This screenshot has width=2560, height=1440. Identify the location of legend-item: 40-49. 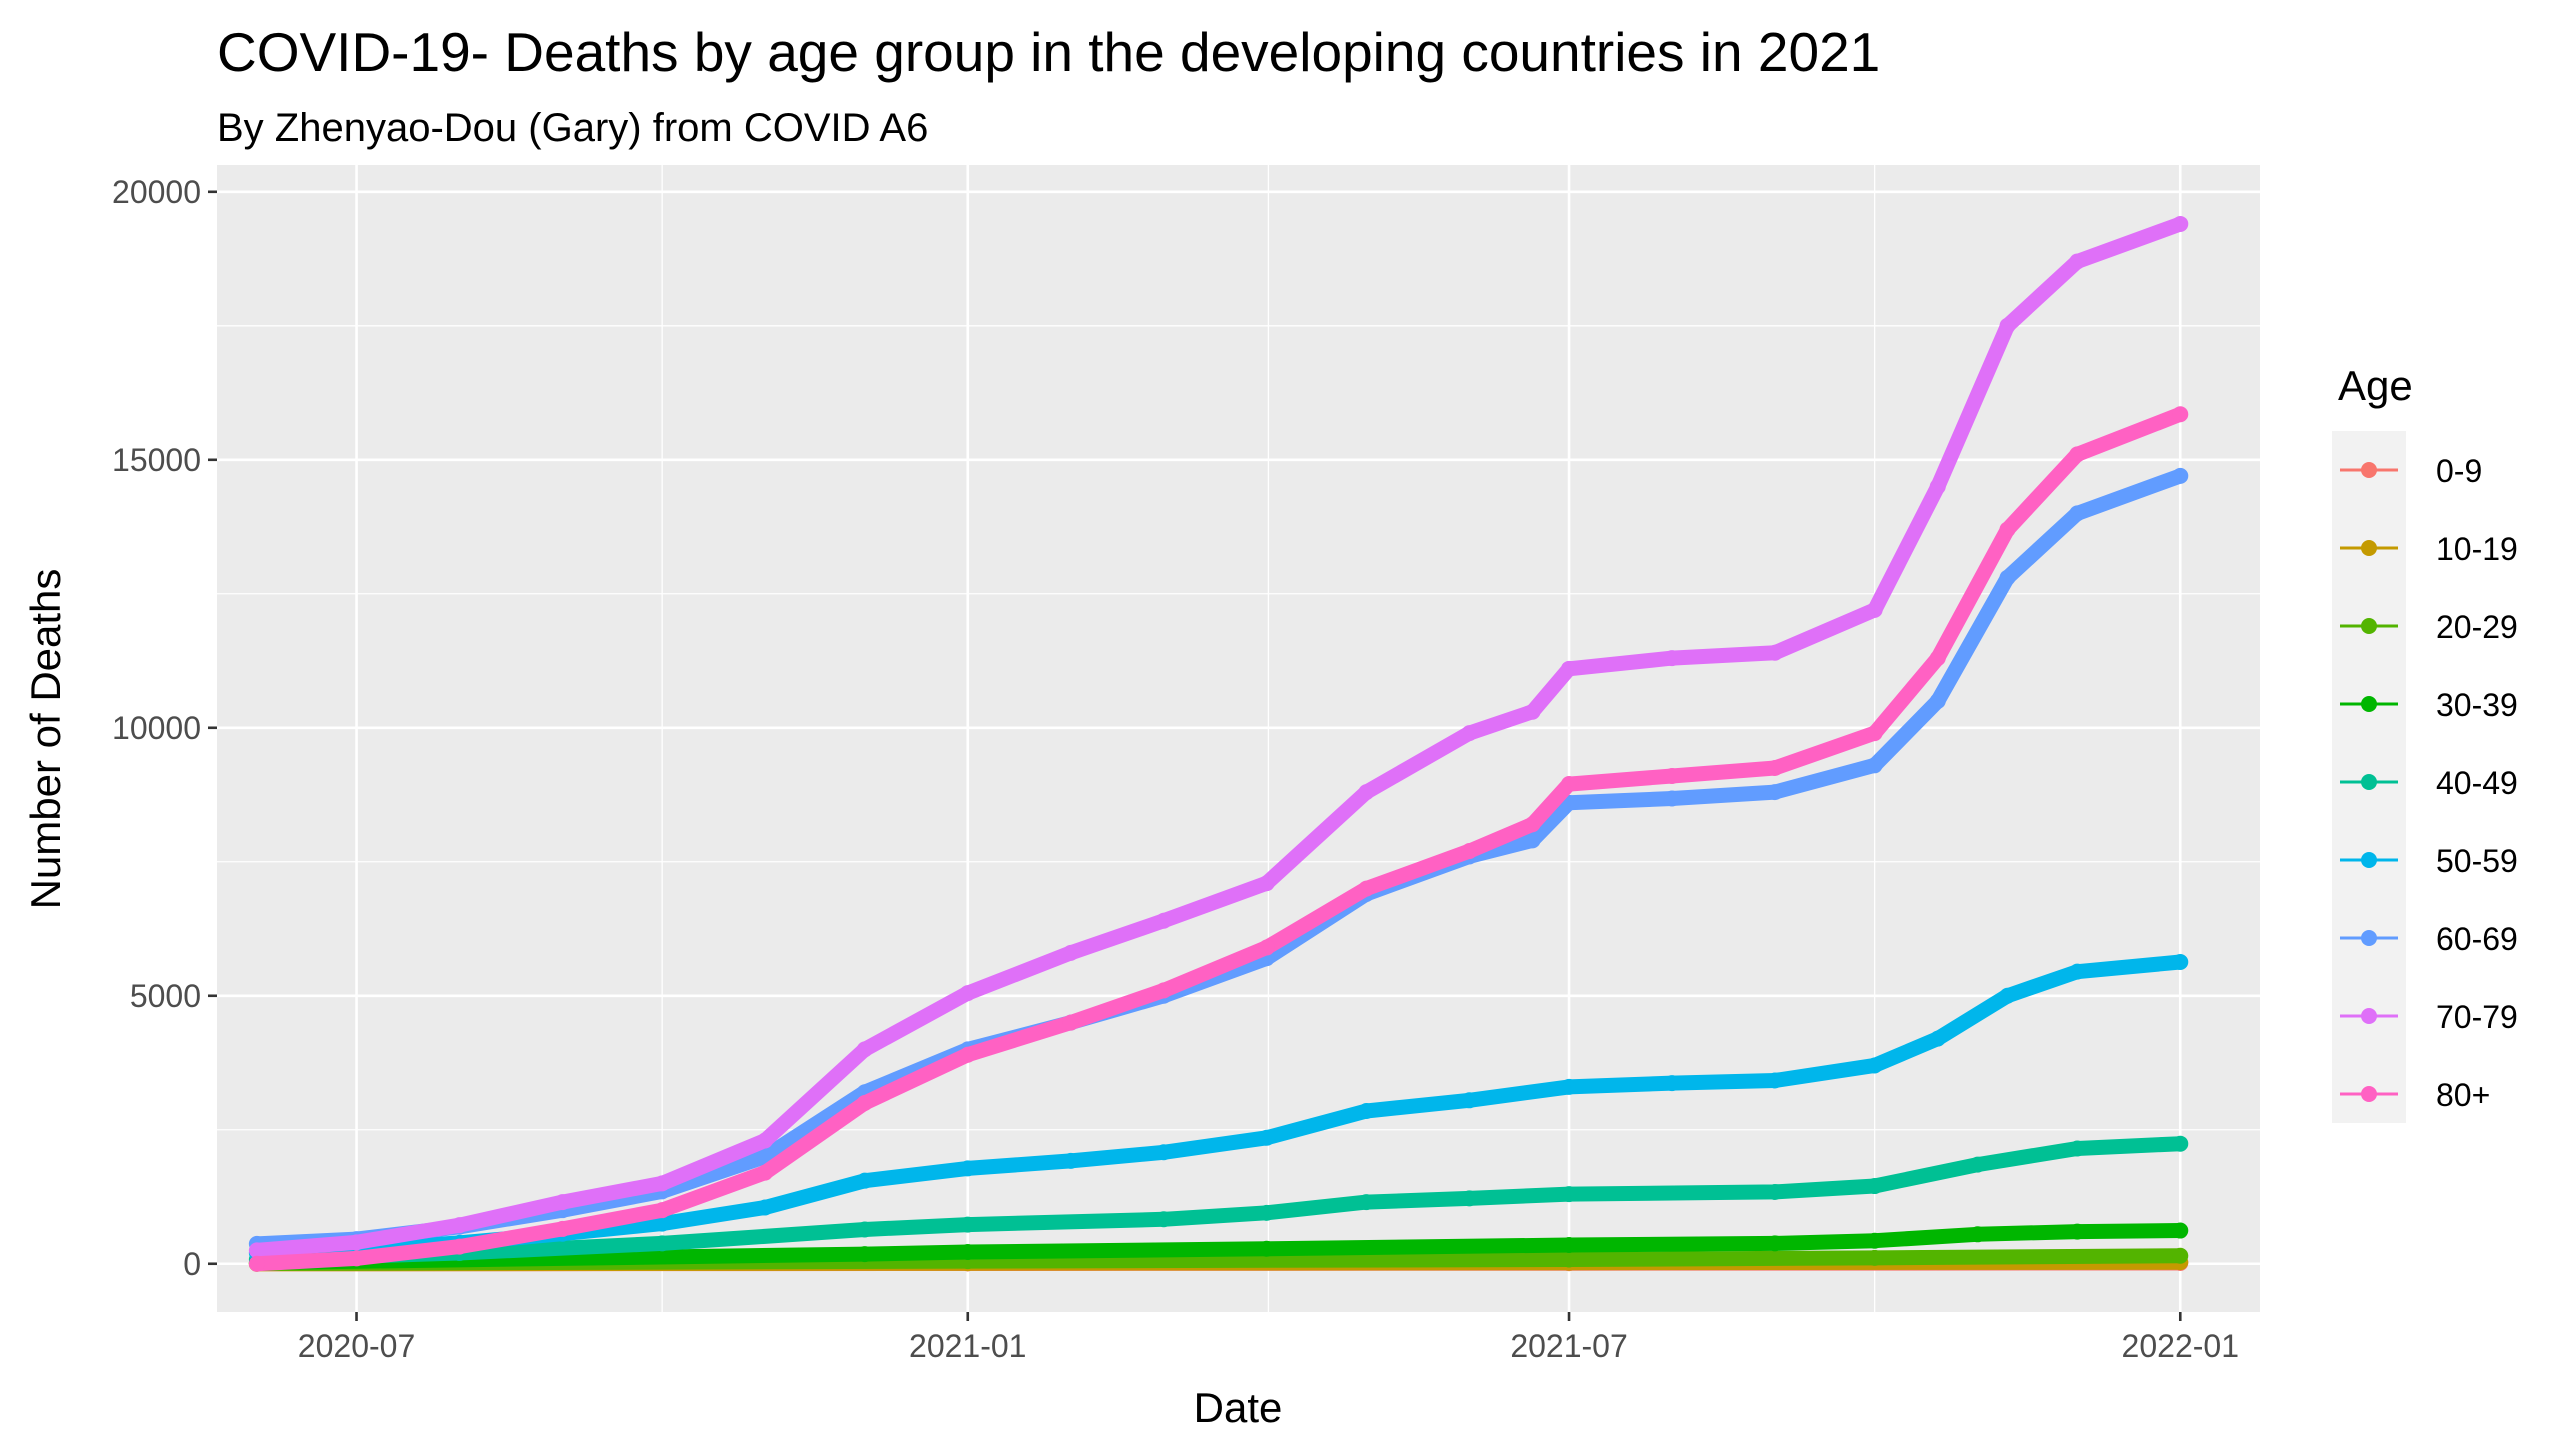
(2429, 783).